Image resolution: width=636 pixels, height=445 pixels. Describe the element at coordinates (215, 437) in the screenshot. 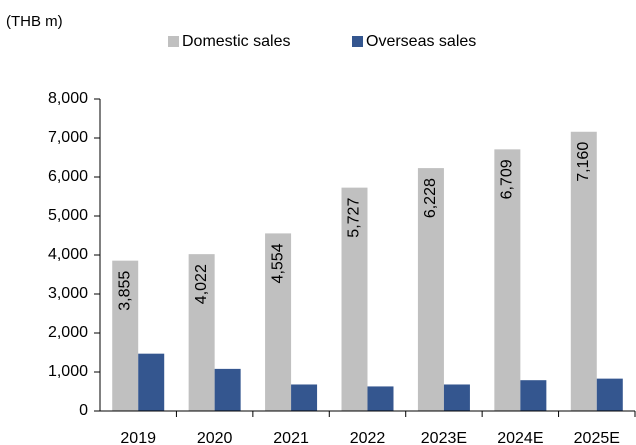

I see `x-tick-label: 2020` at that location.